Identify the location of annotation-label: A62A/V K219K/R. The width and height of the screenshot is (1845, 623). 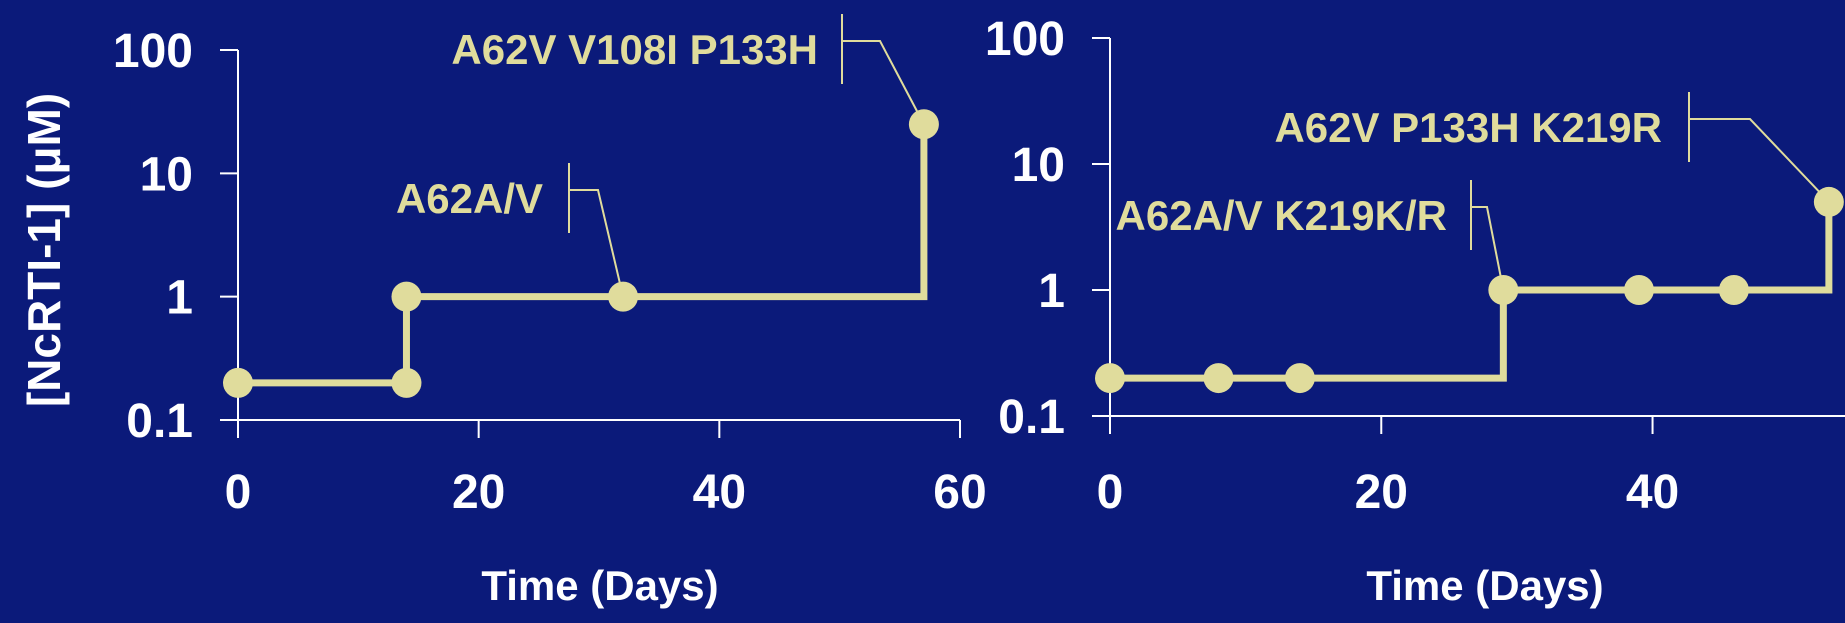
(1281, 215).